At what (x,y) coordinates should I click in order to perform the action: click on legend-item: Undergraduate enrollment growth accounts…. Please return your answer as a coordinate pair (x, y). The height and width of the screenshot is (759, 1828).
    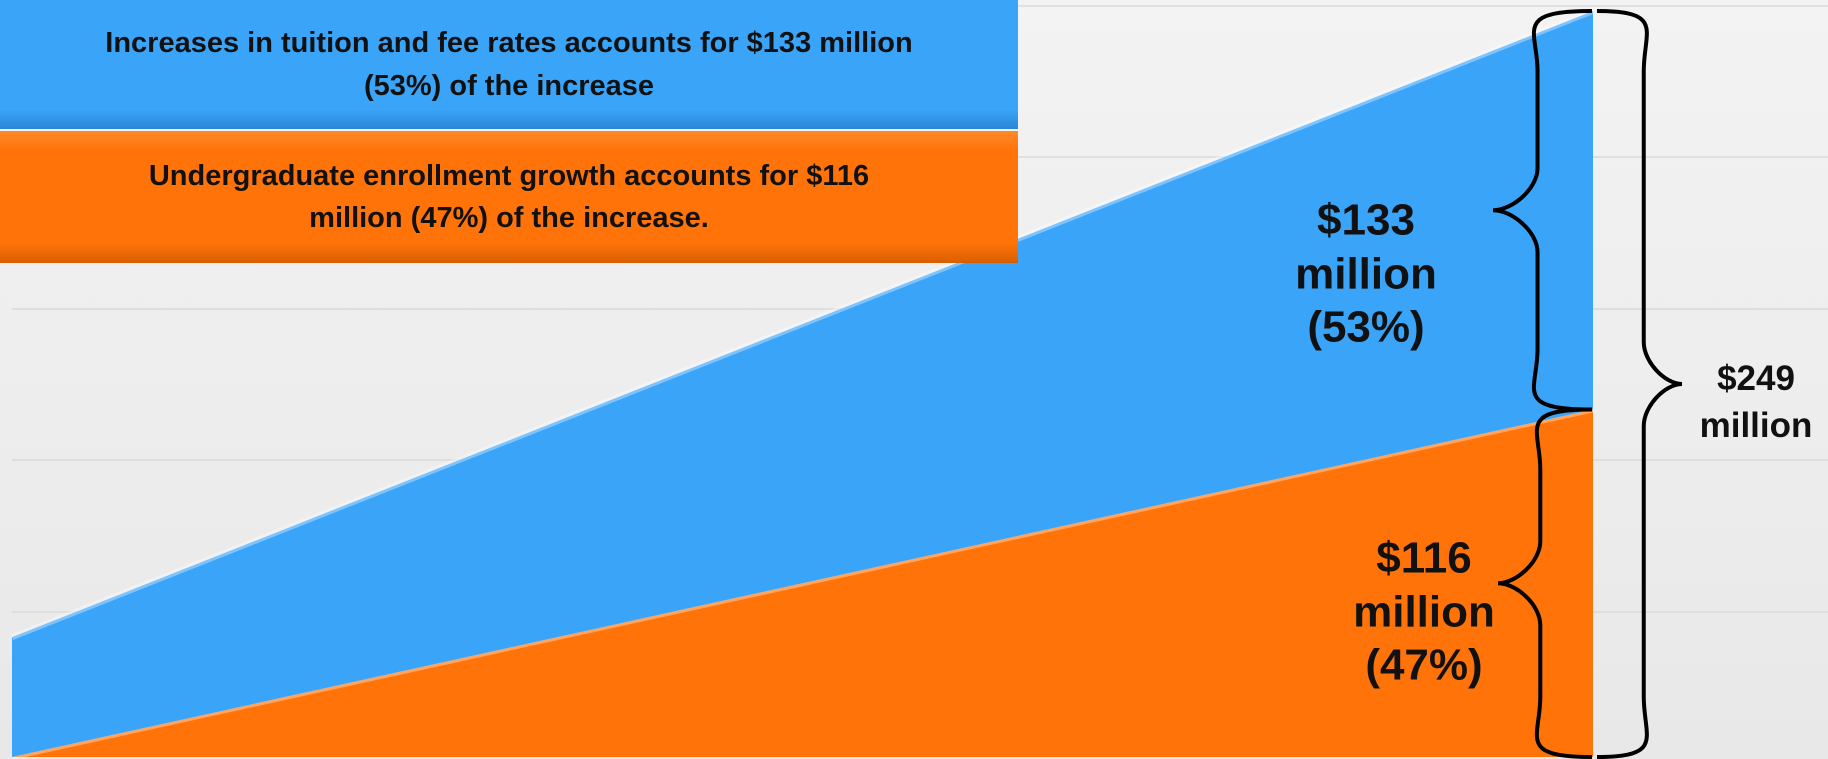
    Looking at the image, I should click on (509, 197).